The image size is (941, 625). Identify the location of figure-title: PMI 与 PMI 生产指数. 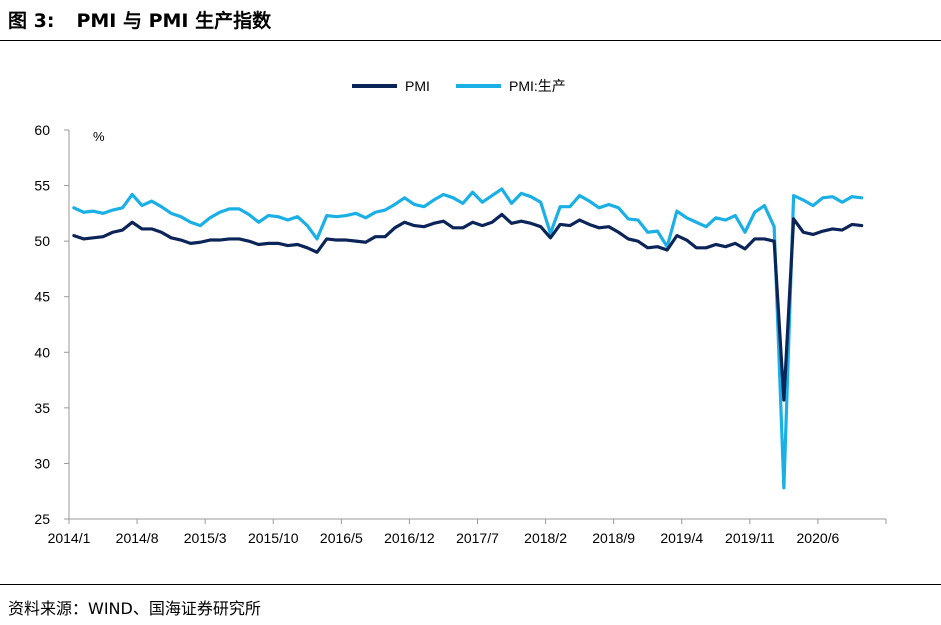
(174, 21).